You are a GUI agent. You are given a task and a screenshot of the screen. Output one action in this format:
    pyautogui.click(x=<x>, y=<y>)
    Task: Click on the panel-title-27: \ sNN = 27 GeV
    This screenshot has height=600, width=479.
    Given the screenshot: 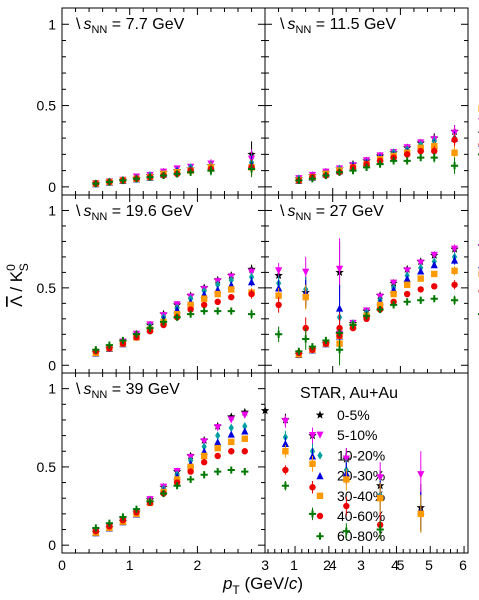 What is the action you would take?
    pyautogui.click(x=332, y=213)
    